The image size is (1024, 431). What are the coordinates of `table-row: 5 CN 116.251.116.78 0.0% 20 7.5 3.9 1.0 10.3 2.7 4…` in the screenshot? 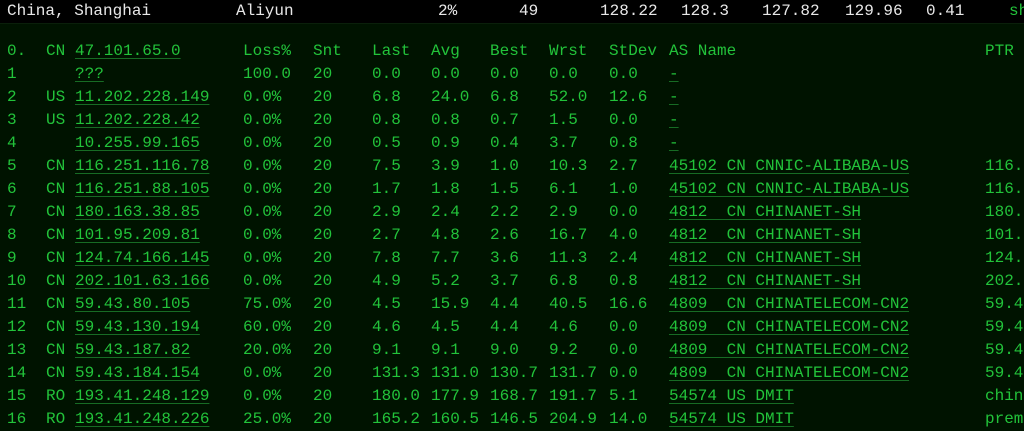 It's located at (512, 166).